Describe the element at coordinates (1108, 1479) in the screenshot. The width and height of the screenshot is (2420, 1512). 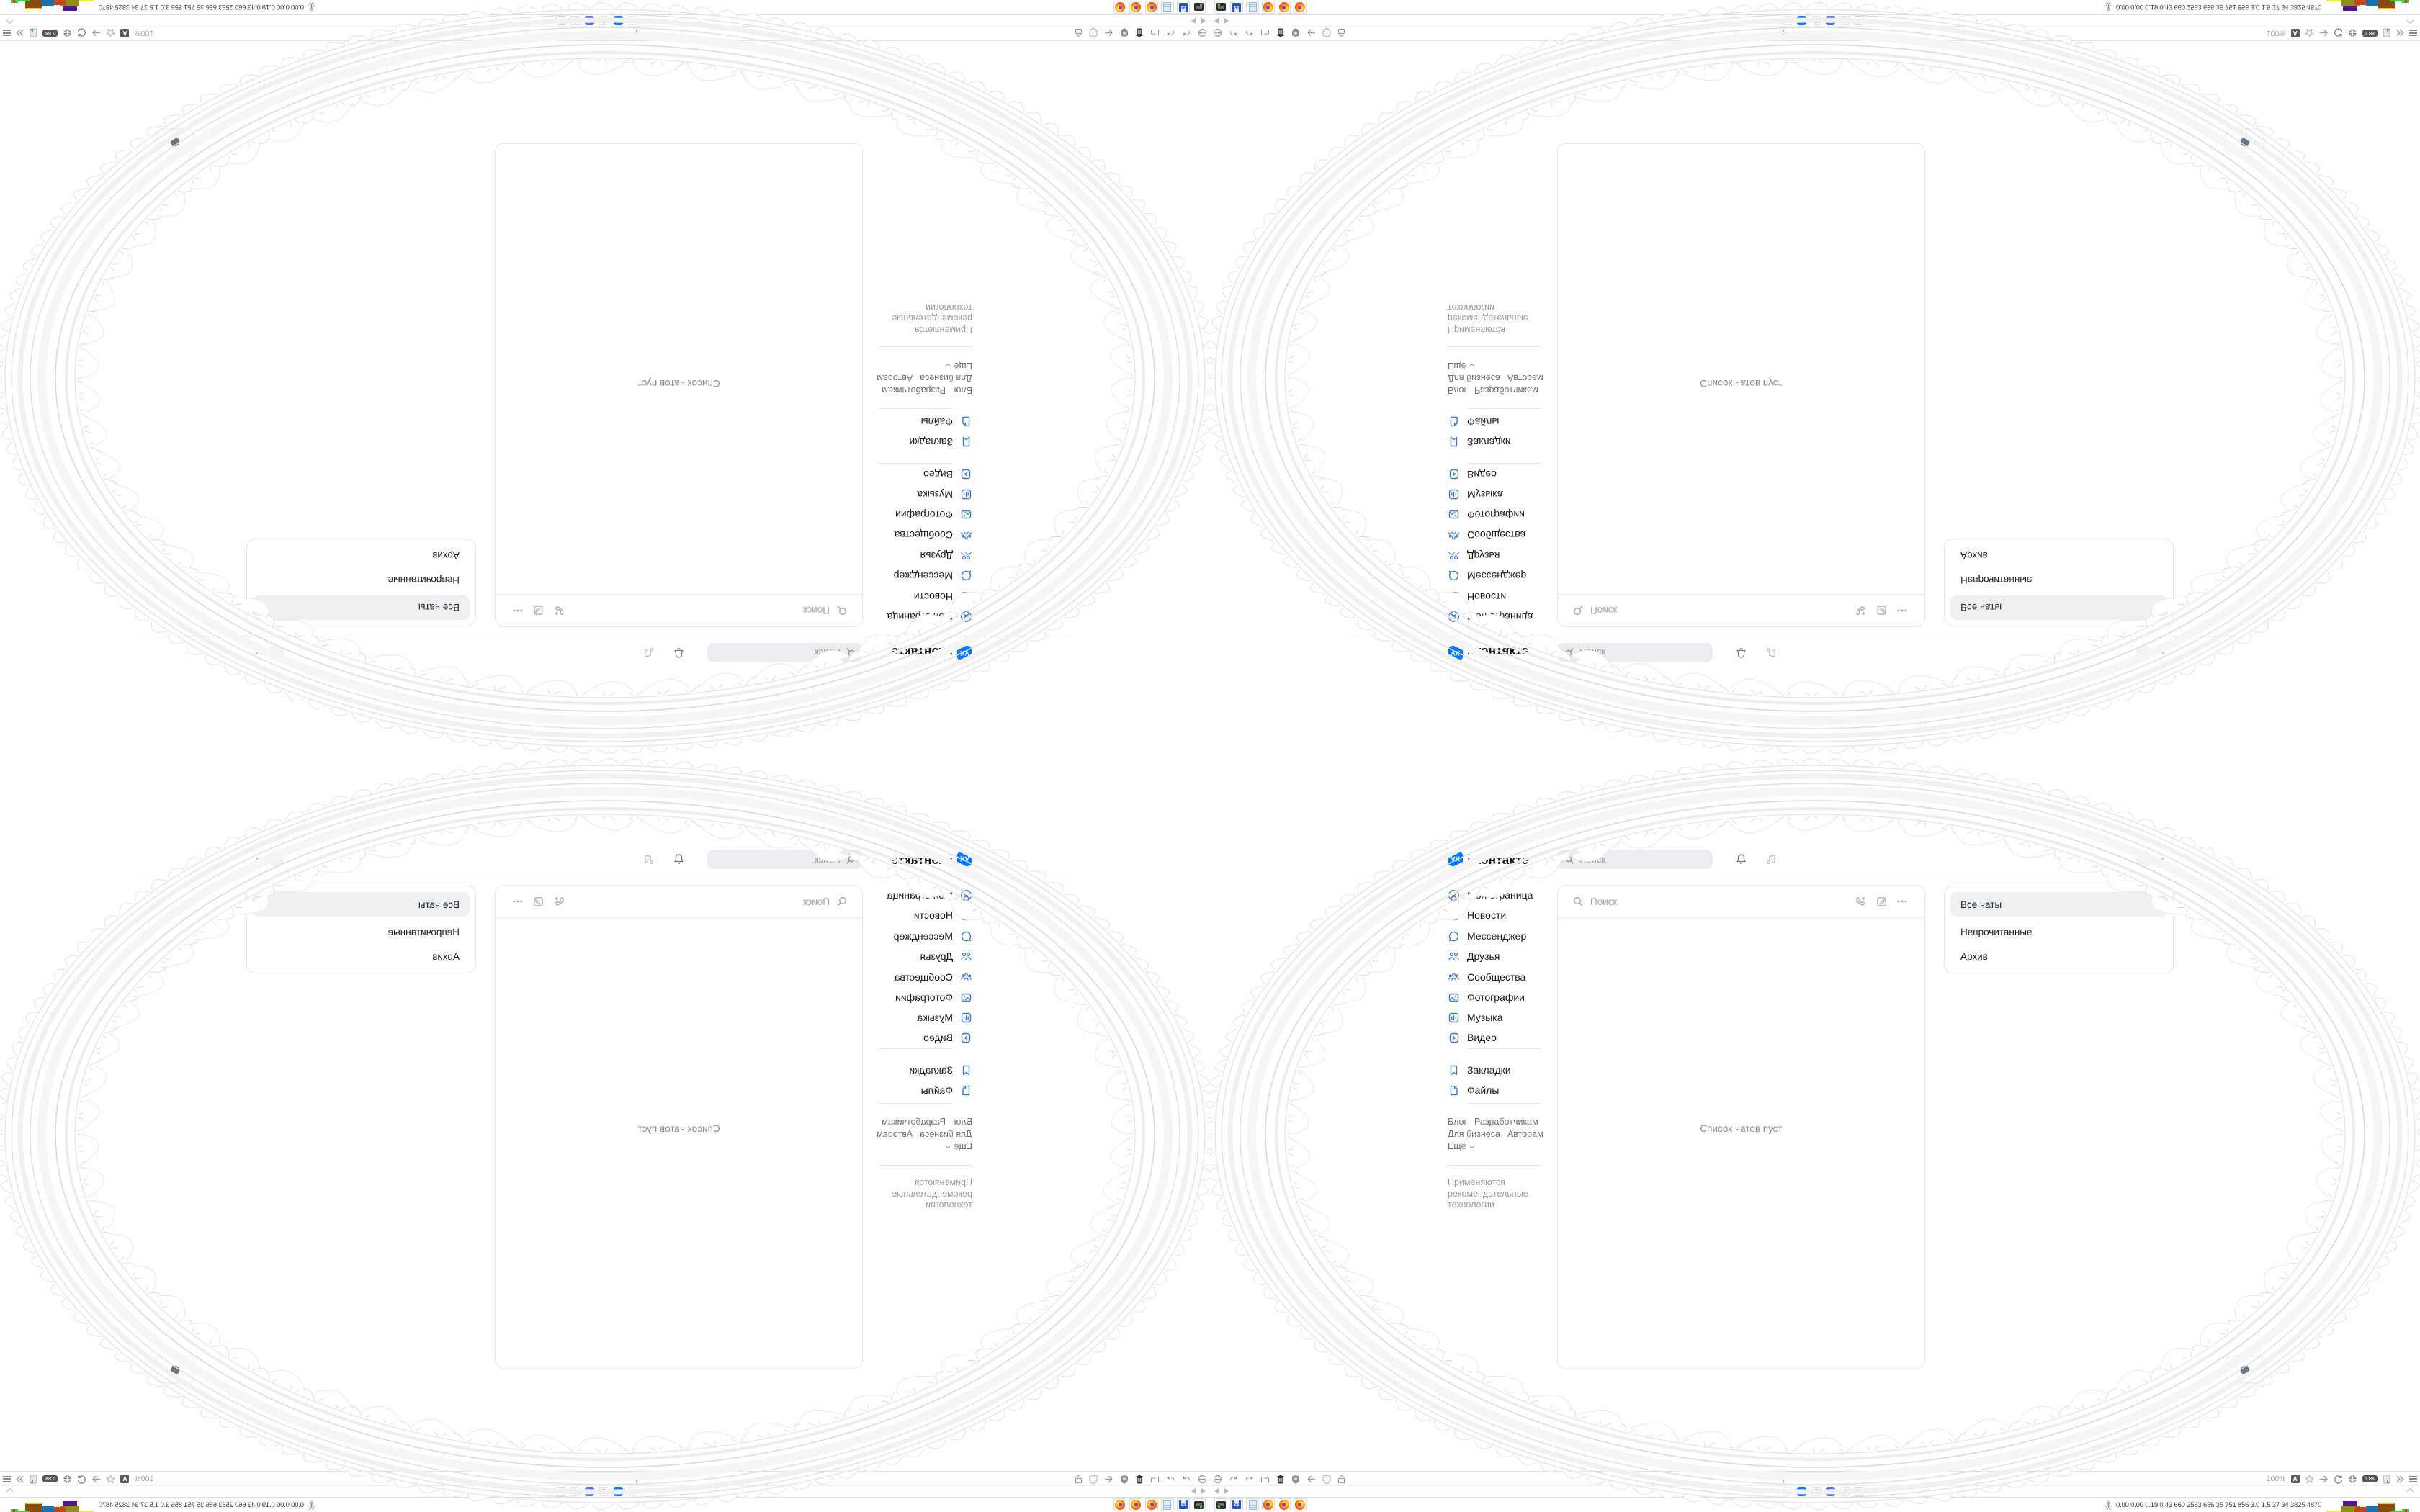
I see `arrow-left-icon` at that location.